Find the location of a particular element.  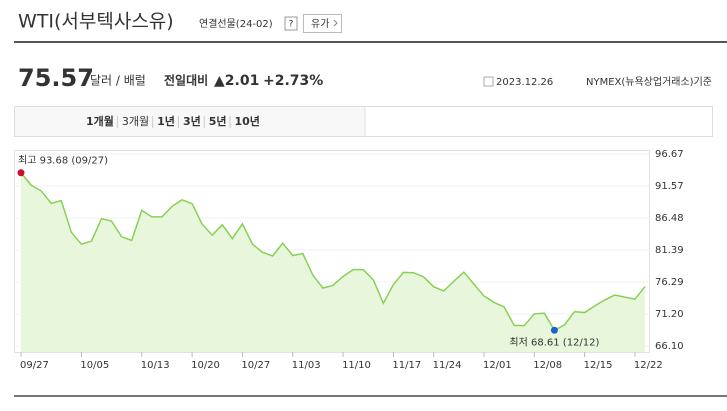

price: 75.57 is located at coordinates (56, 78).